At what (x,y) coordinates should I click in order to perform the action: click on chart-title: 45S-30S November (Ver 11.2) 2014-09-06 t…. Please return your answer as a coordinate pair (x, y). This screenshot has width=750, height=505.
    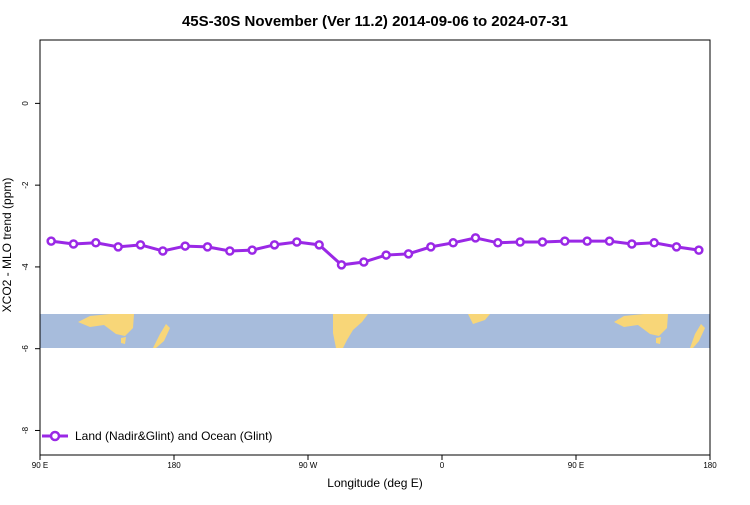
    Looking at the image, I should click on (375, 21).